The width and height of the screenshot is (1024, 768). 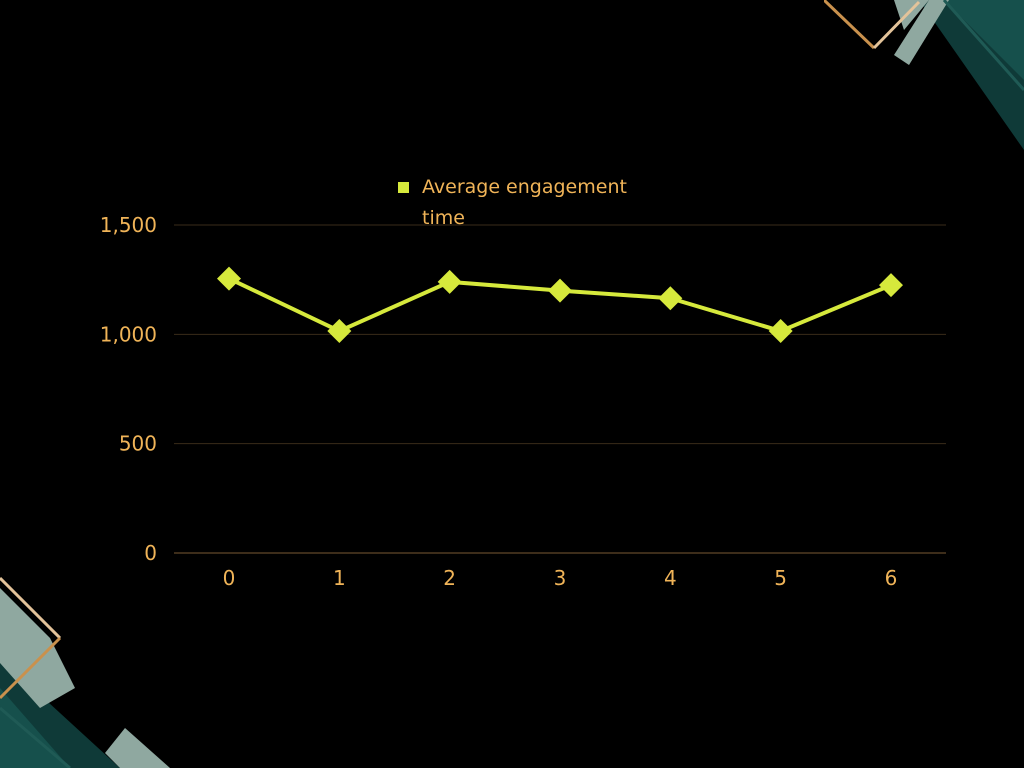 I want to click on x-tick-label: 0, so click(x=229, y=578).